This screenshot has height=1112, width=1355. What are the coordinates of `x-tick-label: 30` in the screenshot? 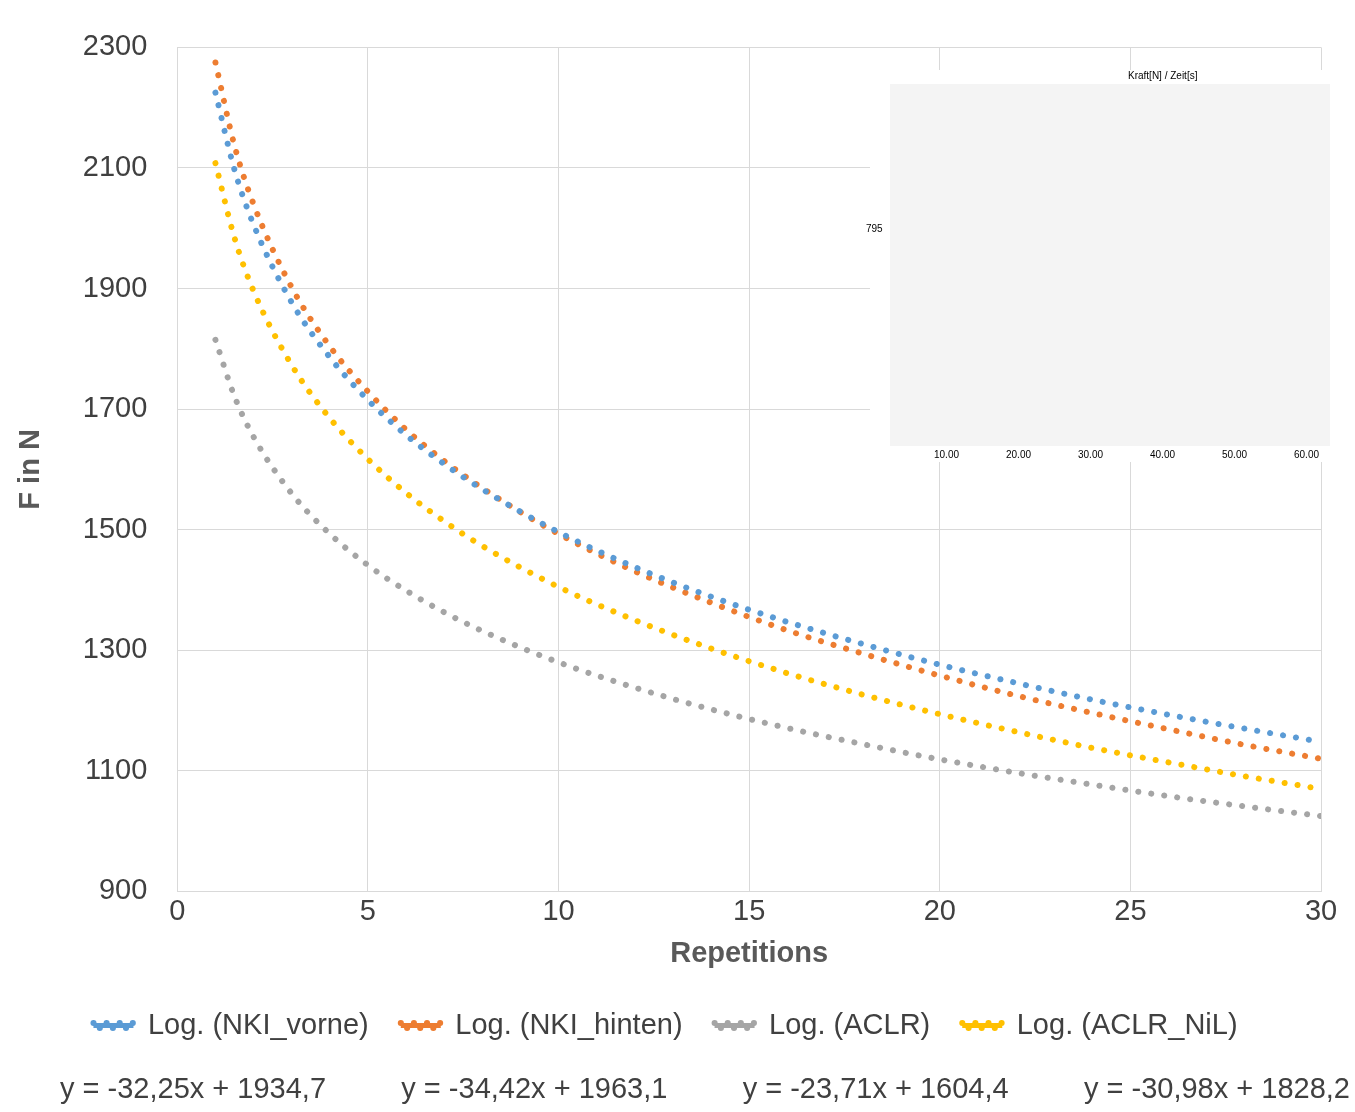 It's located at (1321, 909).